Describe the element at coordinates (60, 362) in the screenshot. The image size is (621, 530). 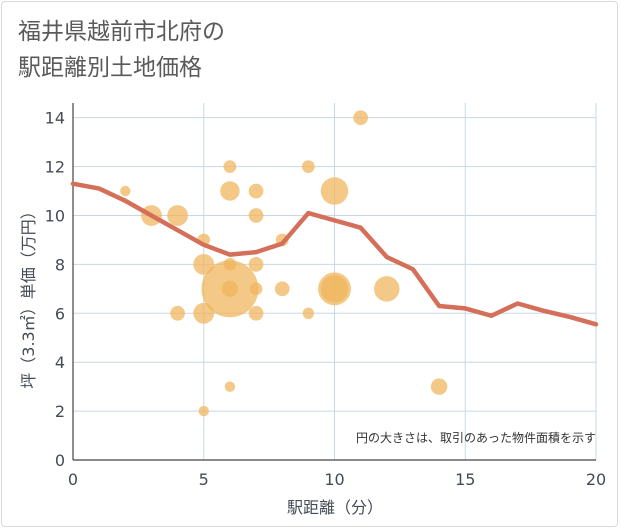
I see `y-tick-label: 4` at that location.